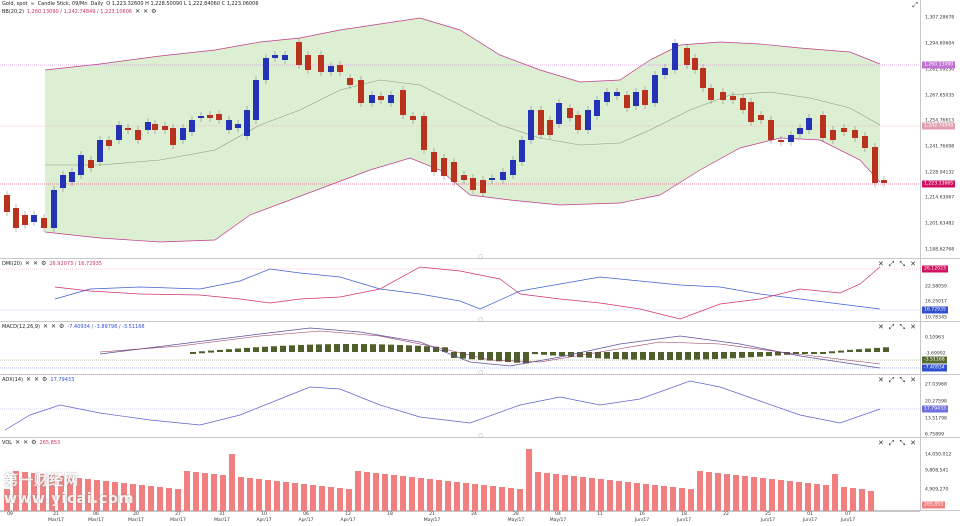  What do you see at coordinates (460, 348) in the screenshot?
I see `macd-chart` at bounding box center [460, 348].